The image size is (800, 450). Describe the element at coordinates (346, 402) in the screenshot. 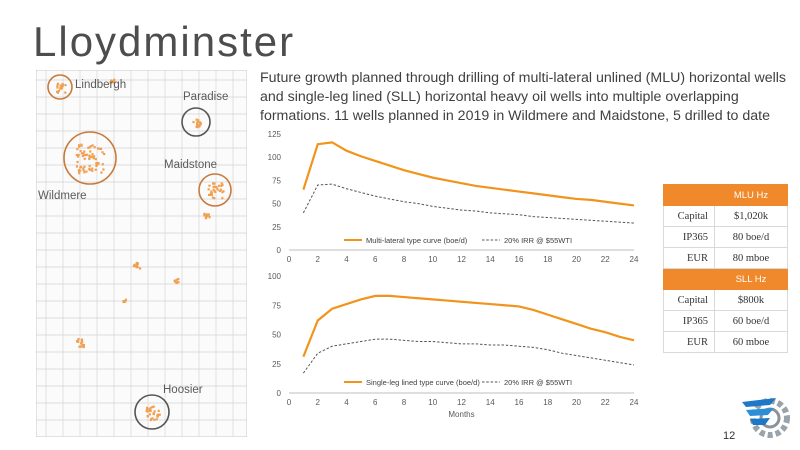

I see `x-tick-label: 4` at that location.